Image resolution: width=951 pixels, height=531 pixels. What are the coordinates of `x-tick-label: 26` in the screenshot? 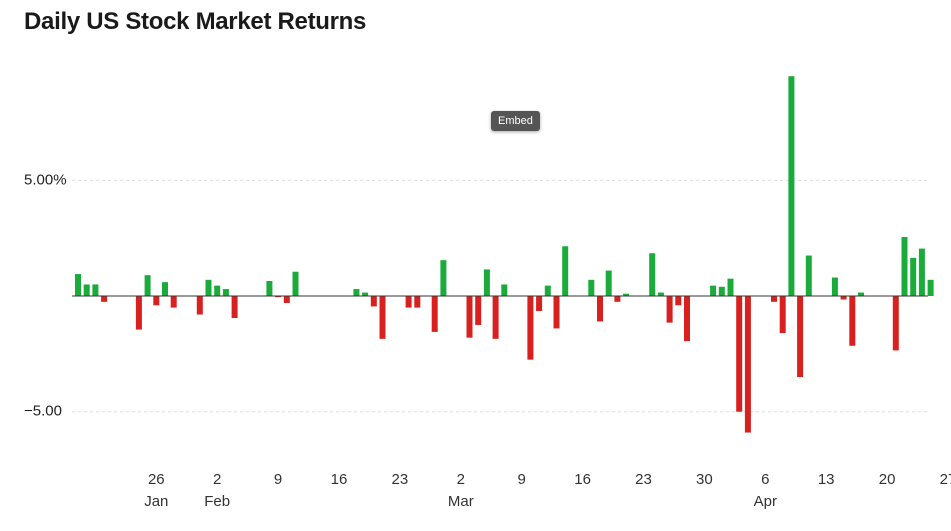 It's located at (156, 479).